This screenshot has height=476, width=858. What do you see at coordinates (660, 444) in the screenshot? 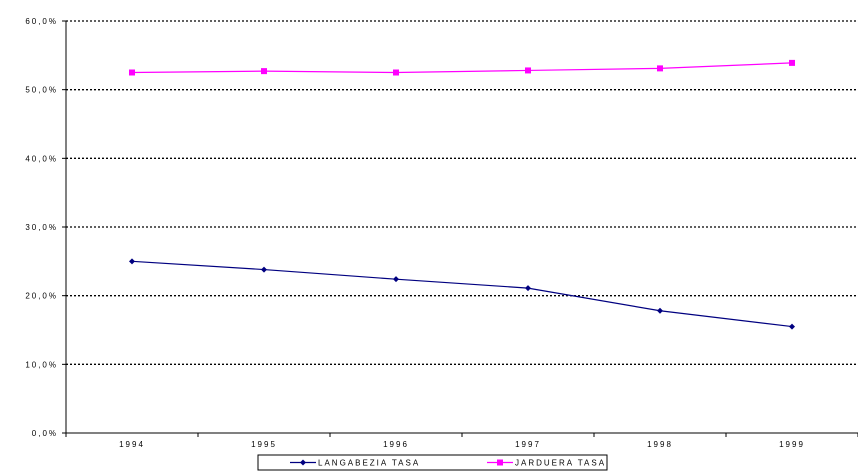
I see `x-tick-label: 1998` at bounding box center [660, 444].